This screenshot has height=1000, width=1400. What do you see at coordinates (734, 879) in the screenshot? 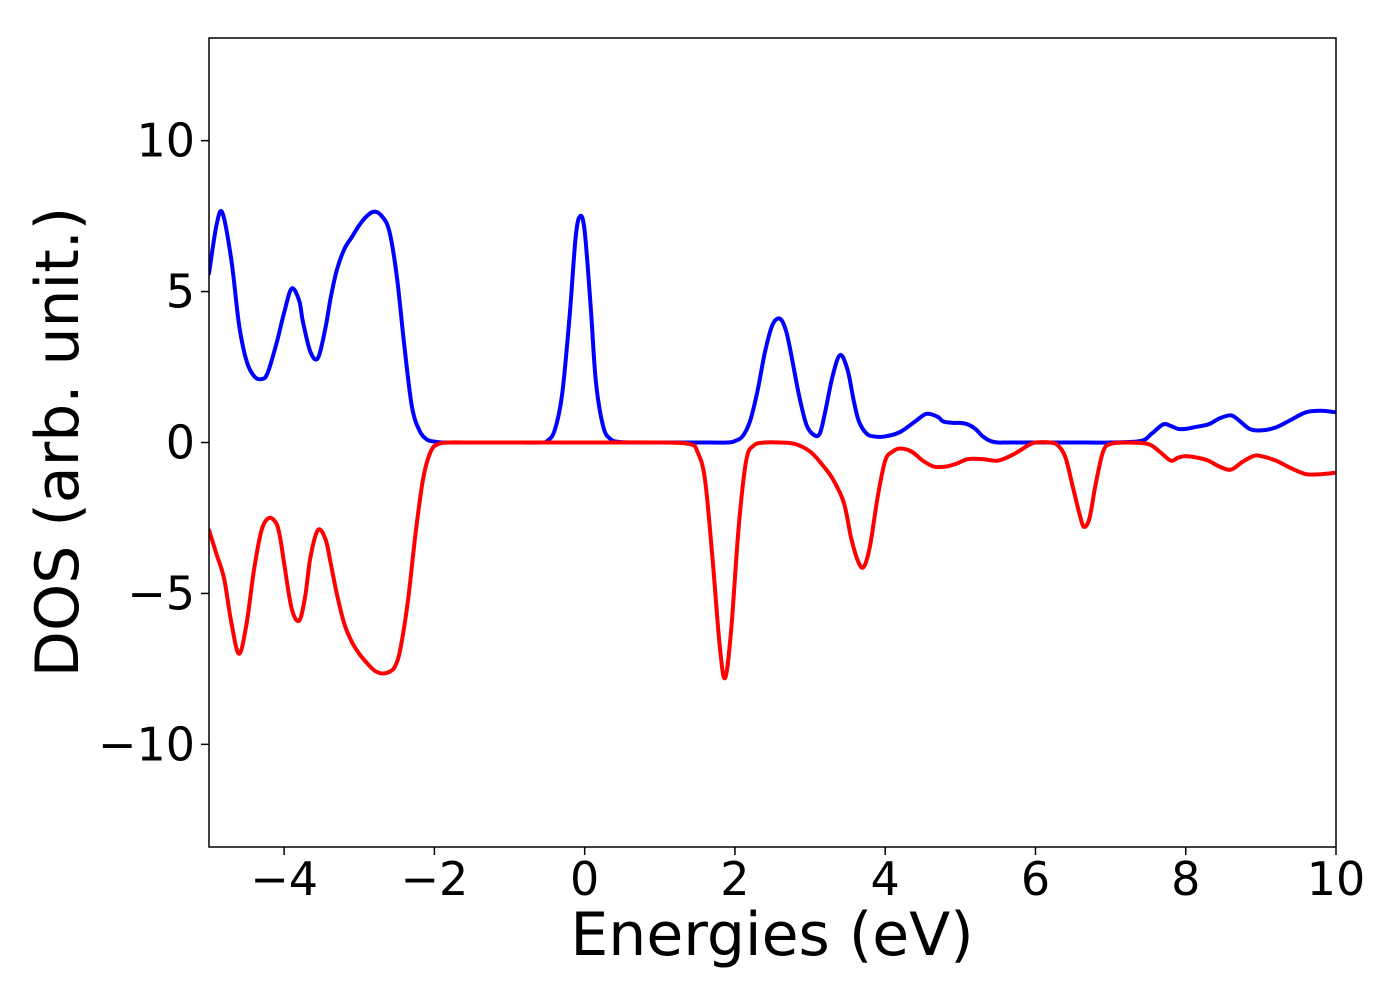
I see `x-tick-label: 2` at bounding box center [734, 879].